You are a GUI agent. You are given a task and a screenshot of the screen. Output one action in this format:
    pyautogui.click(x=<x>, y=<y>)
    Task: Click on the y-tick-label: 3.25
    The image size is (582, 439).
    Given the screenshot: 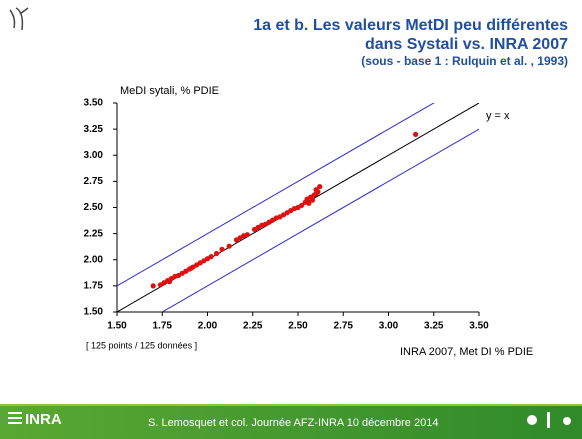 What is the action you would take?
    pyautogui.click(x=94, y=129)
    